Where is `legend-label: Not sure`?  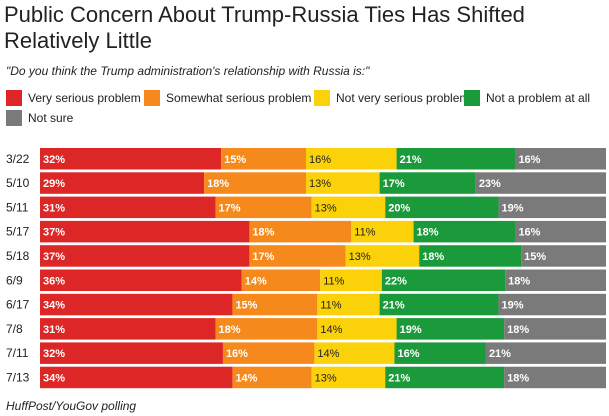
legend-label: Not sure is located at coordinates (51, 118).